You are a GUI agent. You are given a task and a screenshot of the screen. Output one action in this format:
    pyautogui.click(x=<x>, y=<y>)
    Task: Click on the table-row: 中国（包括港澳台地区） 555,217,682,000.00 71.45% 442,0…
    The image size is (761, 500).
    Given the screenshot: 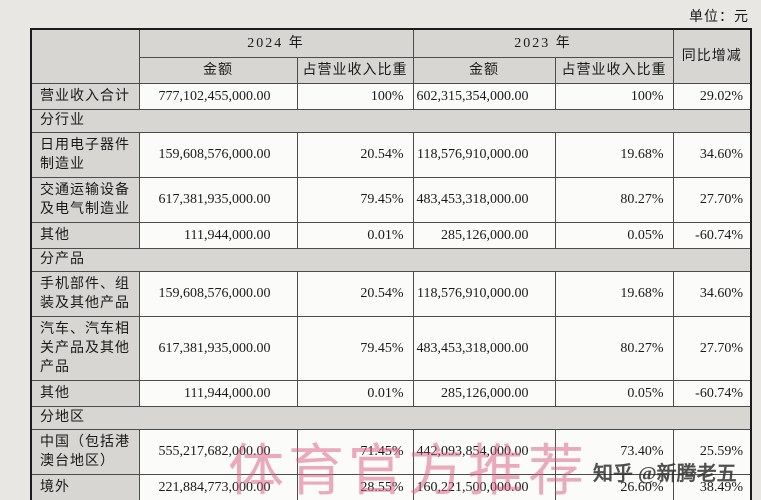 What is the action you would take?
    pyautogui.click(x=391, y=451)
    